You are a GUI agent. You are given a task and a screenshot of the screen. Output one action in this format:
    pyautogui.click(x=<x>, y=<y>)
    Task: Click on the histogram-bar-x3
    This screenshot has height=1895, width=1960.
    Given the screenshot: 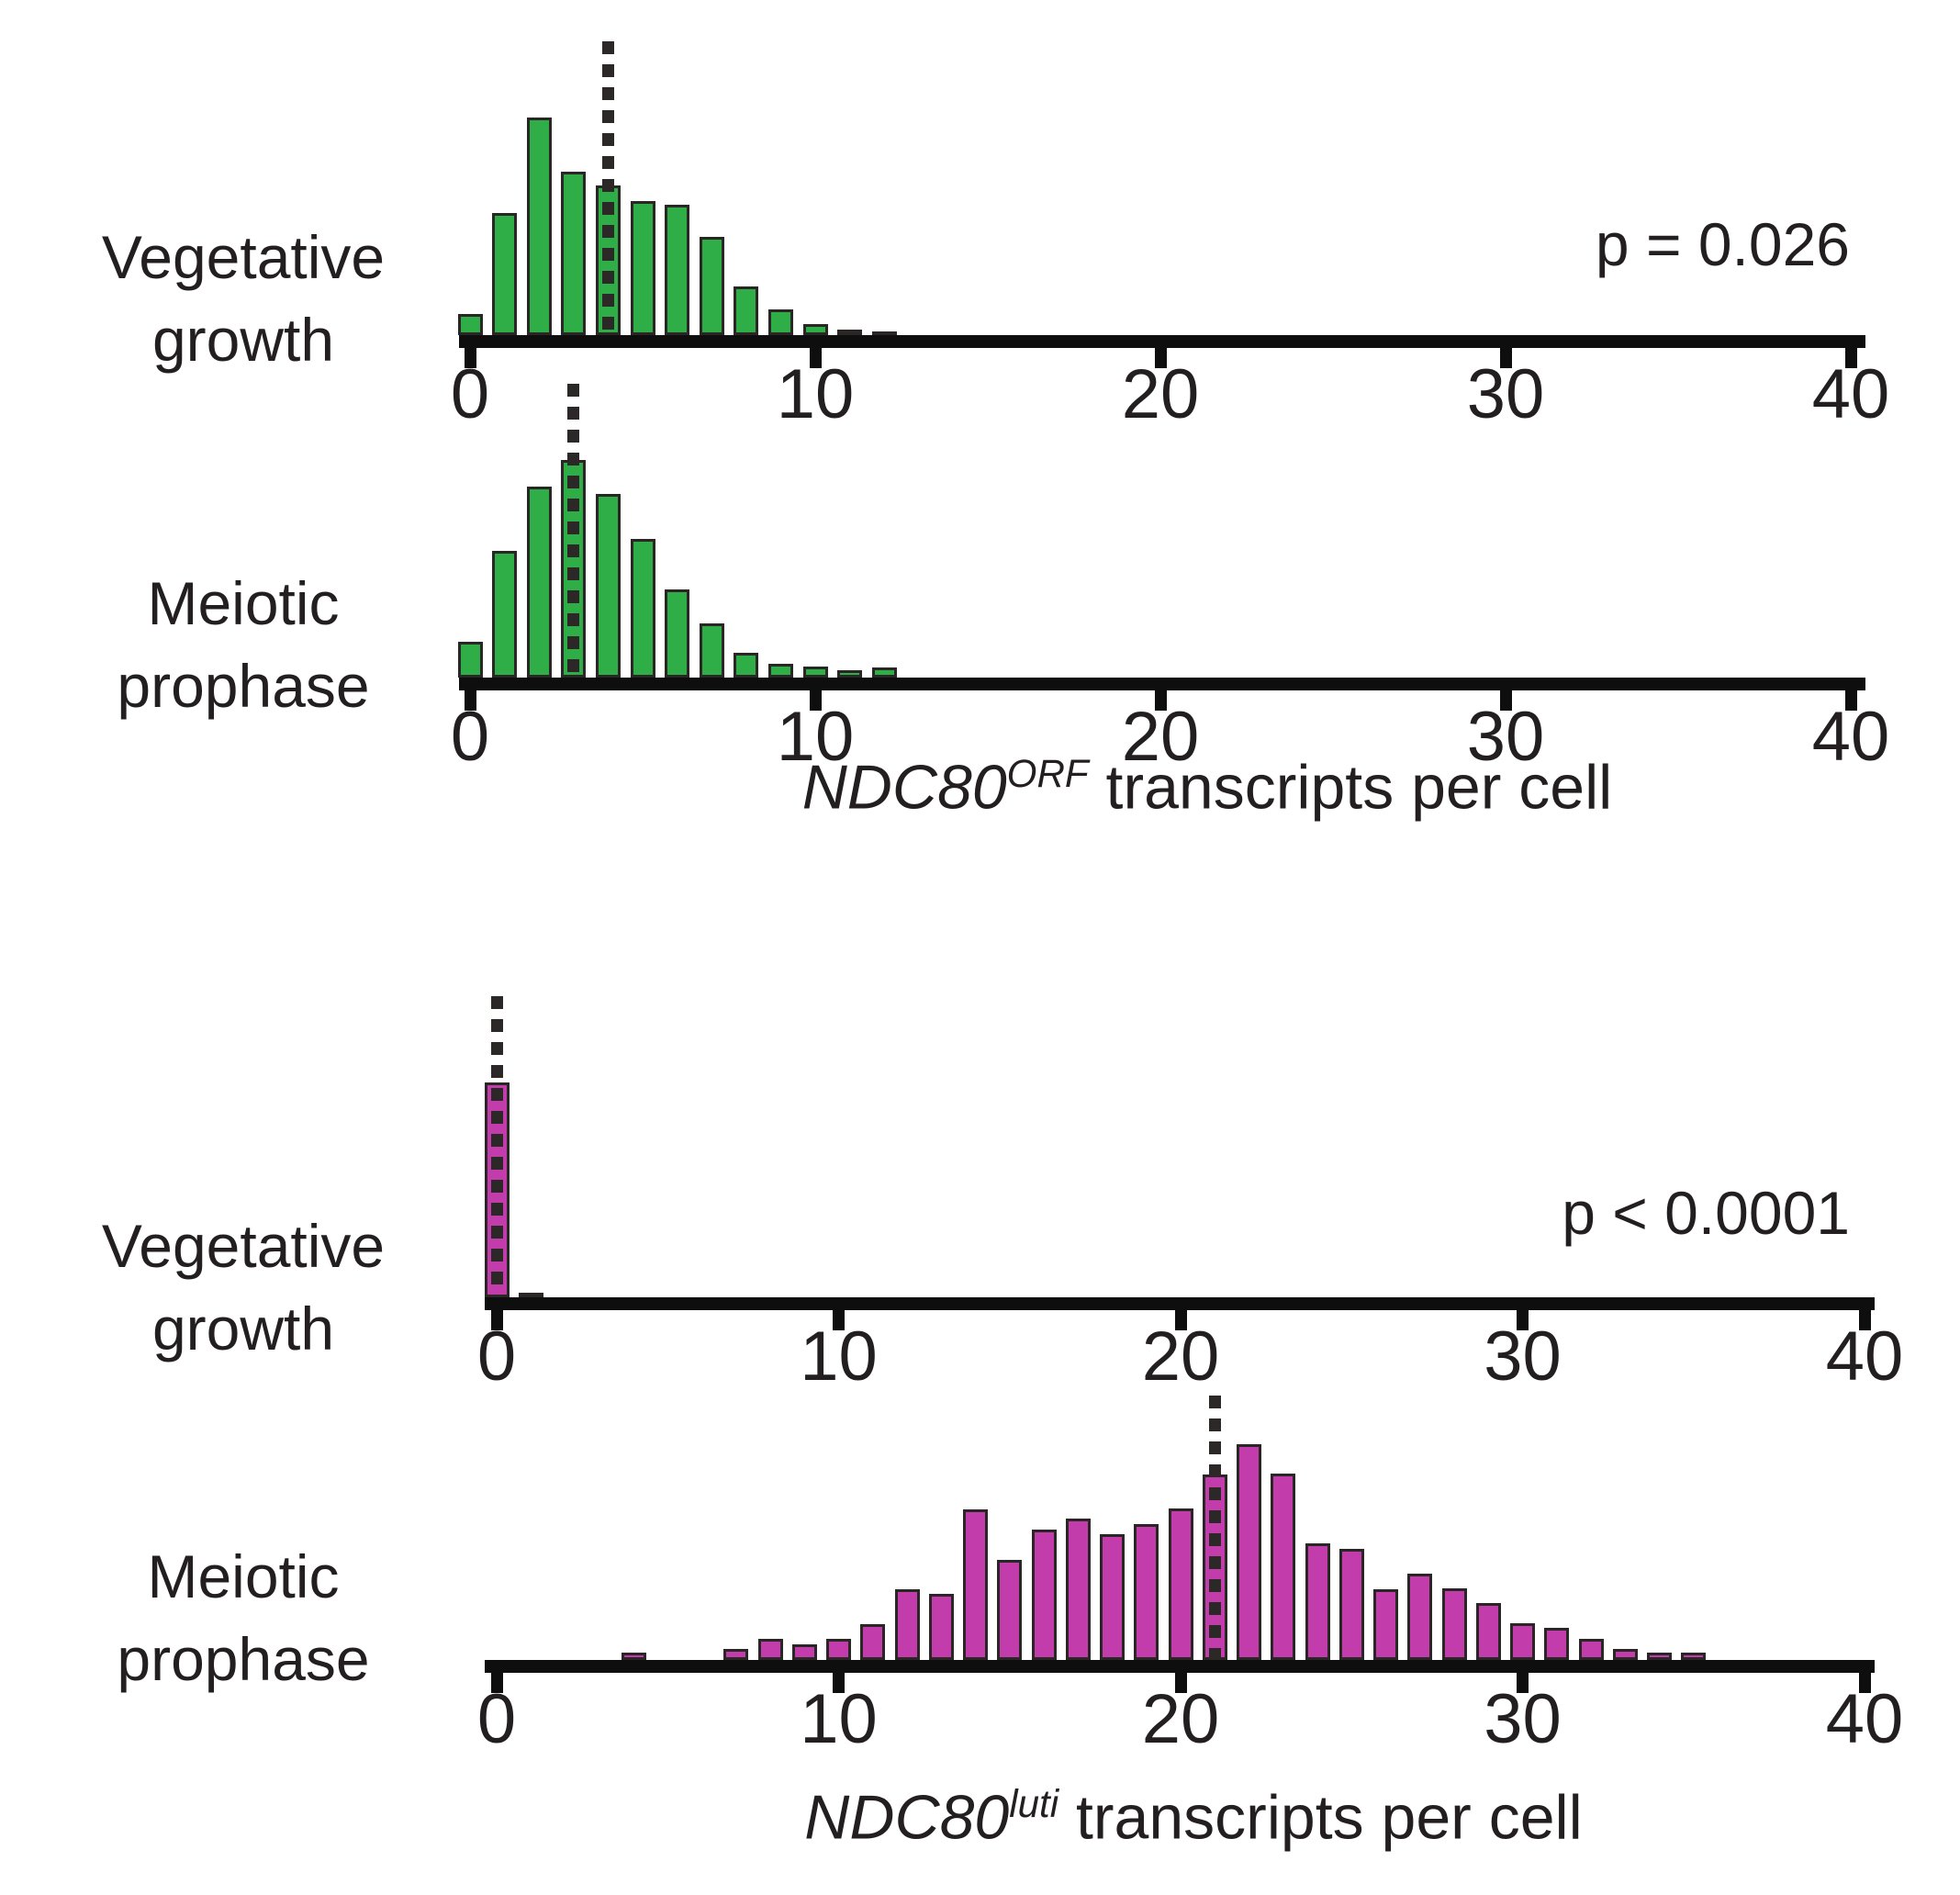 What is the action you would take?
    pyautogui.click(x=574, y=253)
    